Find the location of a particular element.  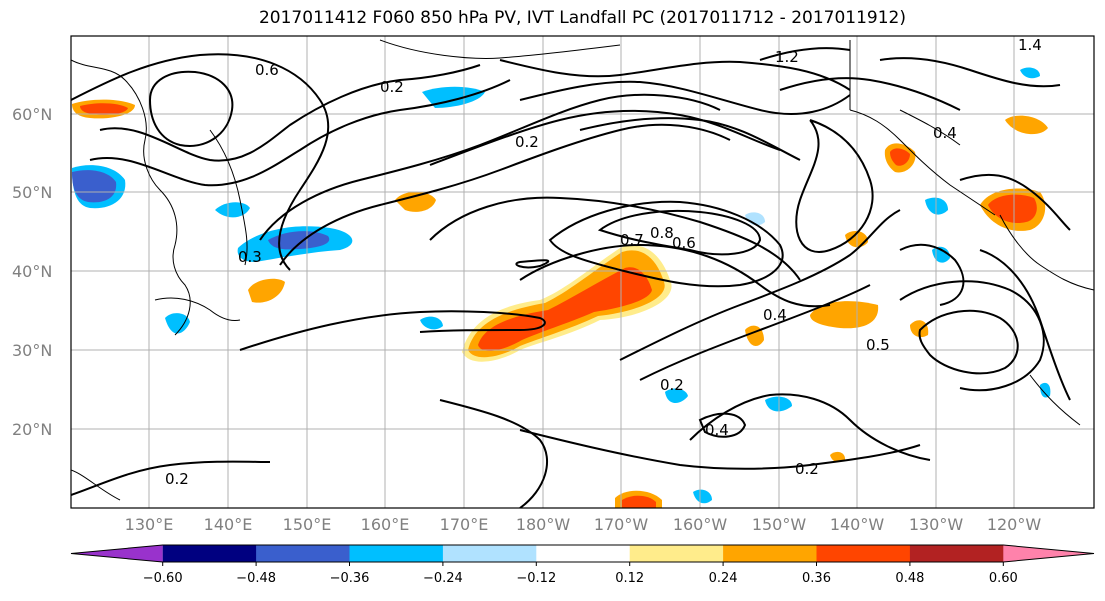

colorbar-extend-high is located at coordinates (1048, 553).